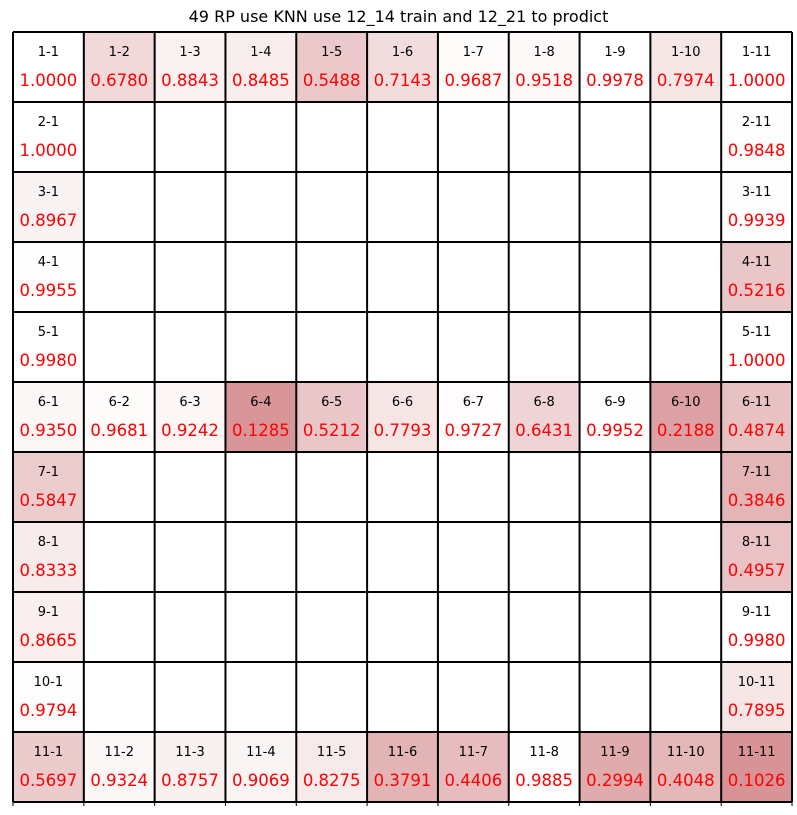 Image resolution: width=797 pixels, height=815 pixels. Describe the element at coordinates (474, 752) in the screenshot. I see `cell-label: 11-7` at that location.